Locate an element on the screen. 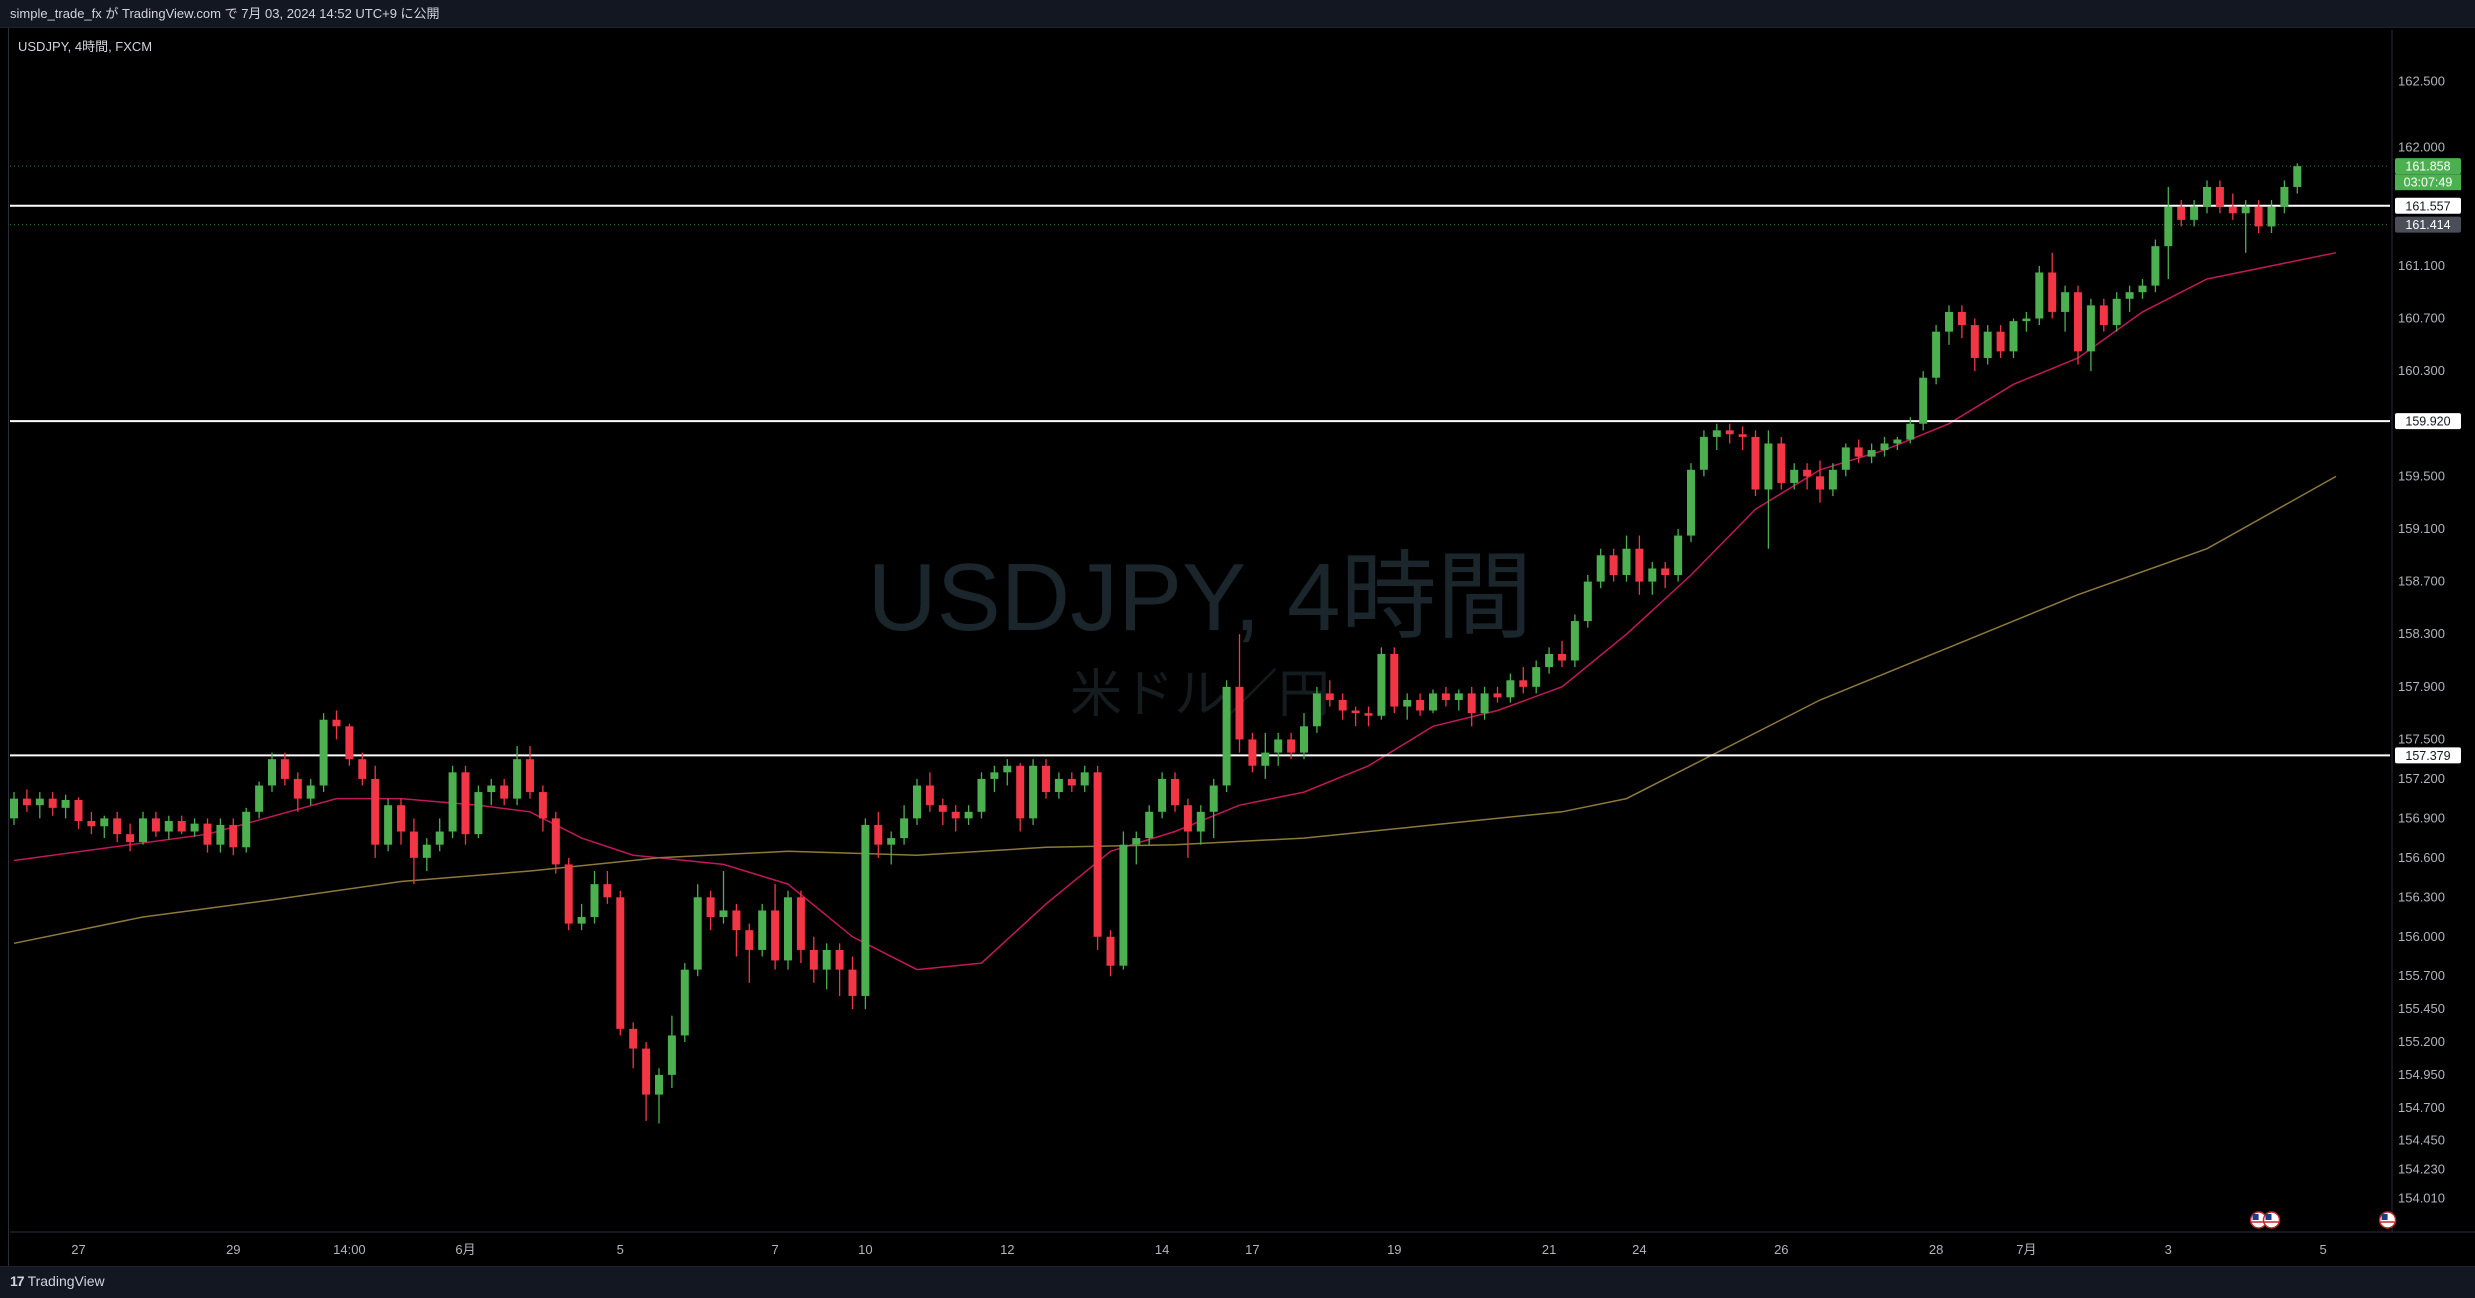 The image size is (2475, 1298). us-flag-icon is located at coordinates (2271, 1220).